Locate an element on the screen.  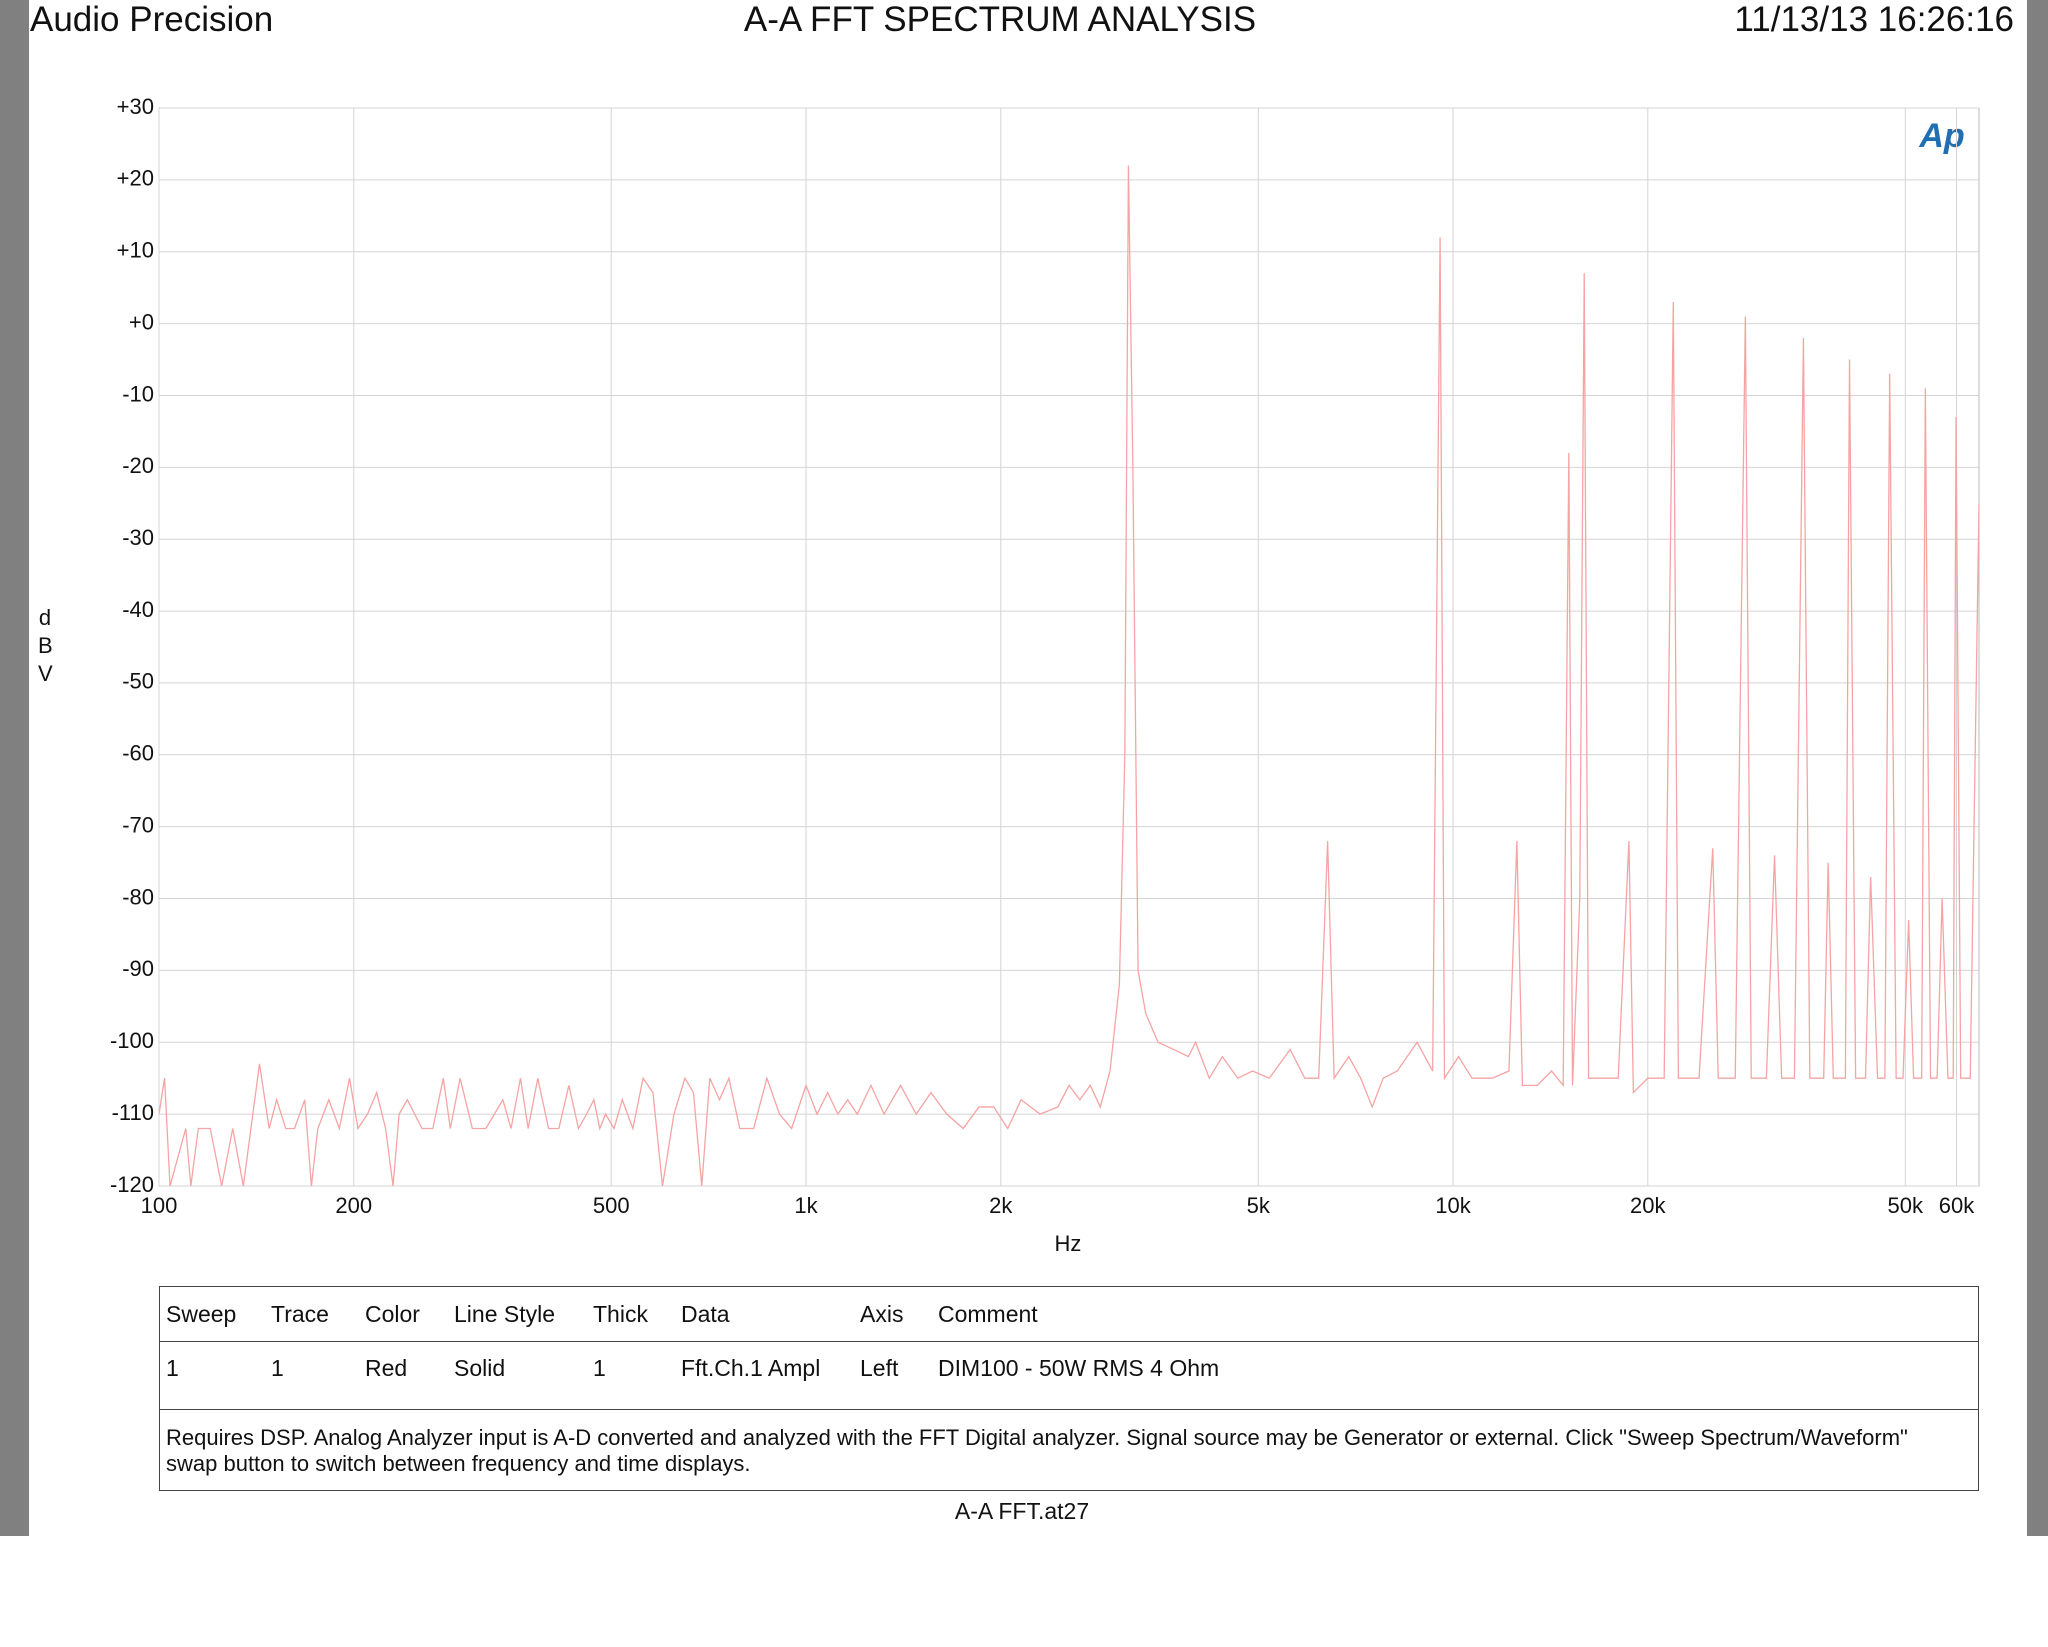
table-header: Thick is located at coordinates (620, 1314).